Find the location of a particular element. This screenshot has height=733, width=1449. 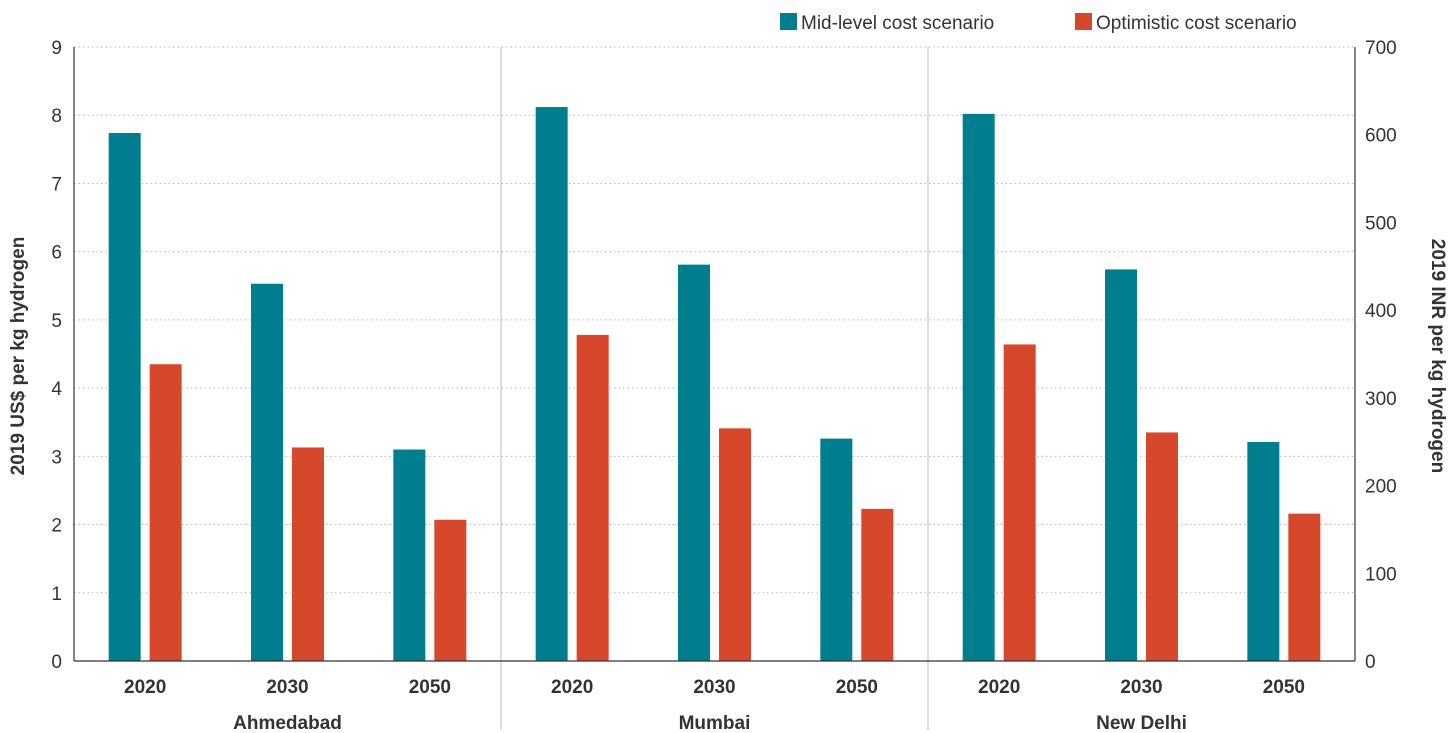

y2-tick-label: 300 is located at coordinates (1381, 399).